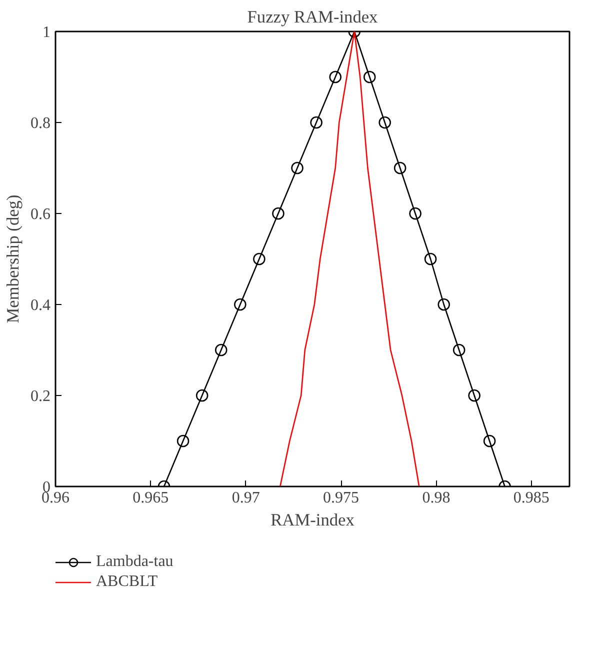 This screenshot has height=653, width=592. Describe the element at coordinates (246, 498) in the screenshot. I see `x-tick-label: 0.97` at that location.